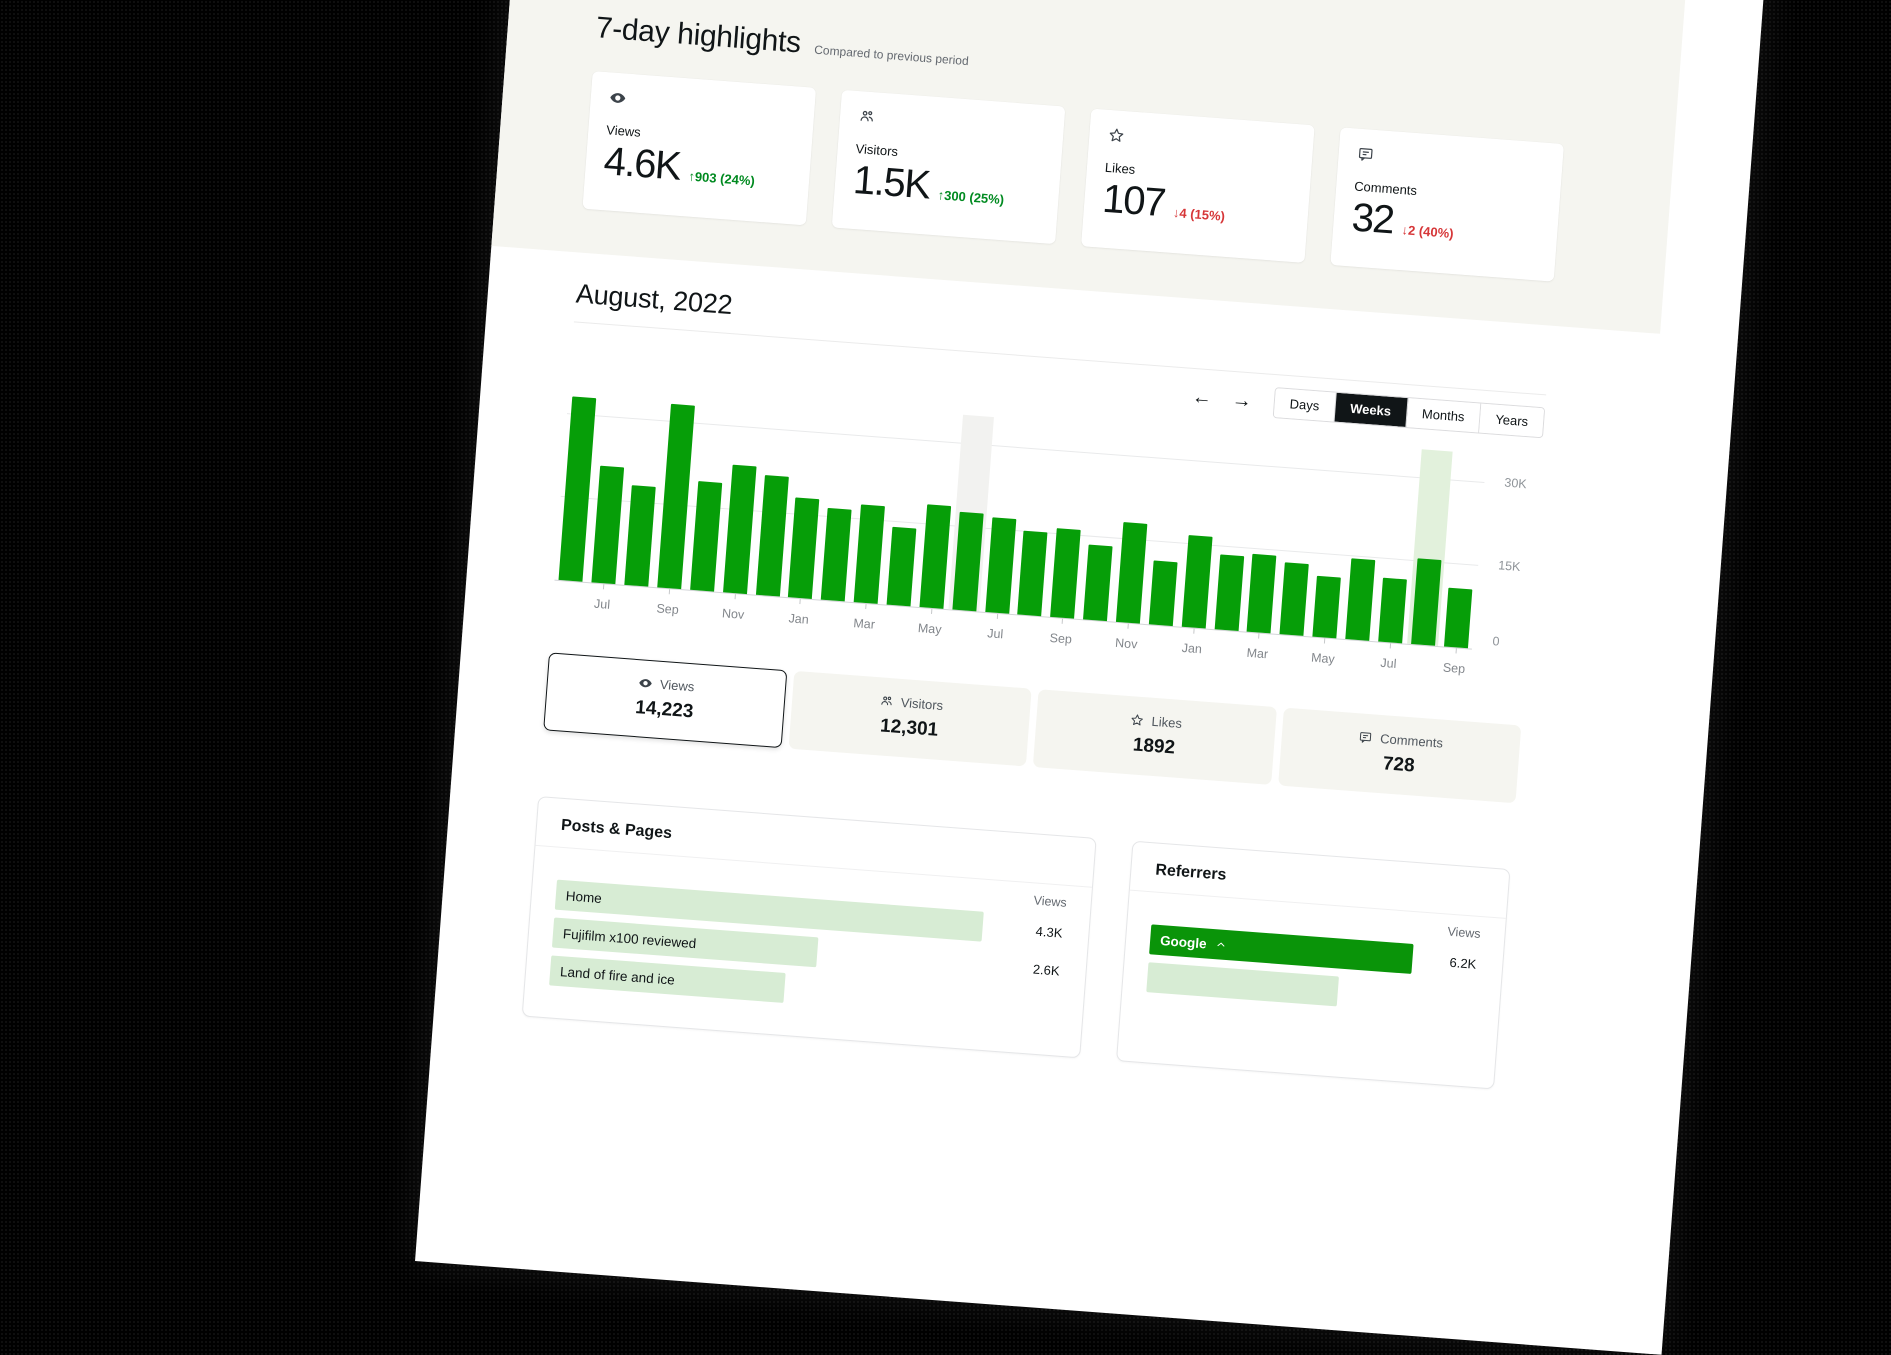  Describe the element at coordinates (699, 148) in the screenshot. I see `highlight-card-views: Views 4.6K ↑903 (24%)` at that location.